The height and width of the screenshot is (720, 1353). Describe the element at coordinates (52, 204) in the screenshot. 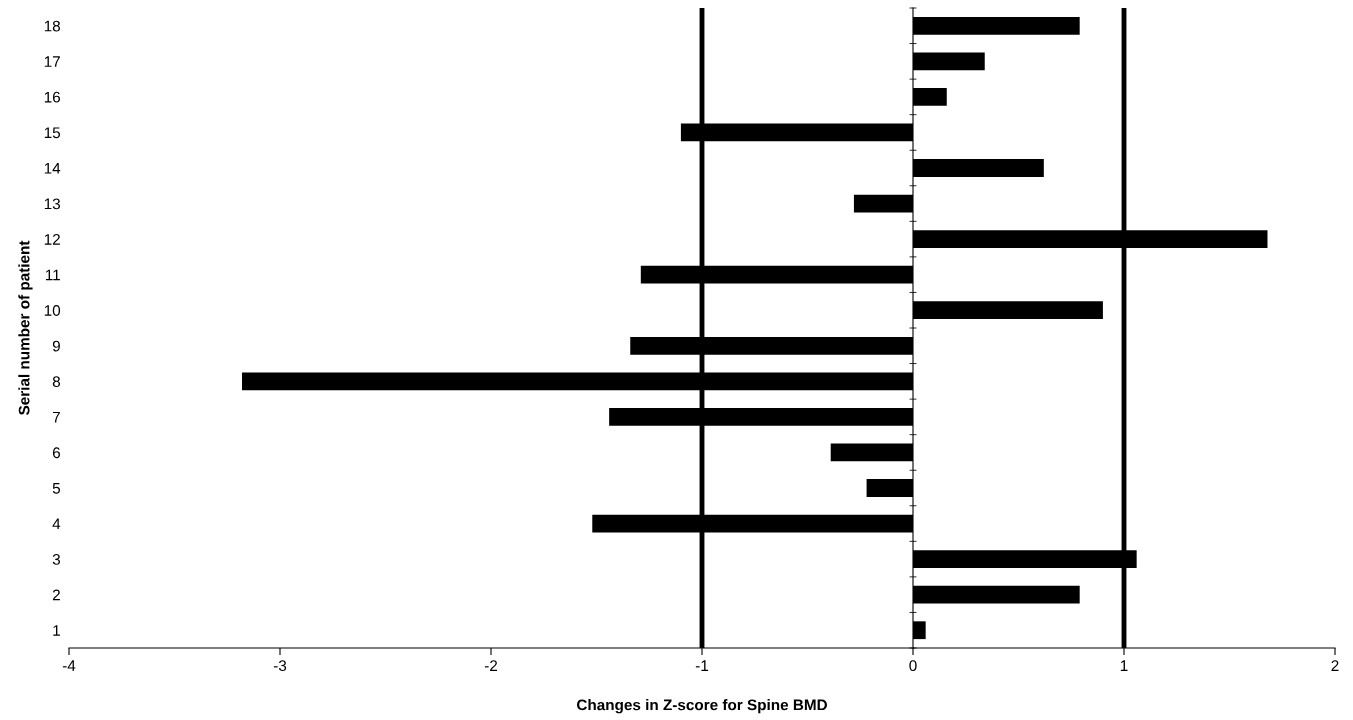

I see `y-tick-label: 13` at that location.